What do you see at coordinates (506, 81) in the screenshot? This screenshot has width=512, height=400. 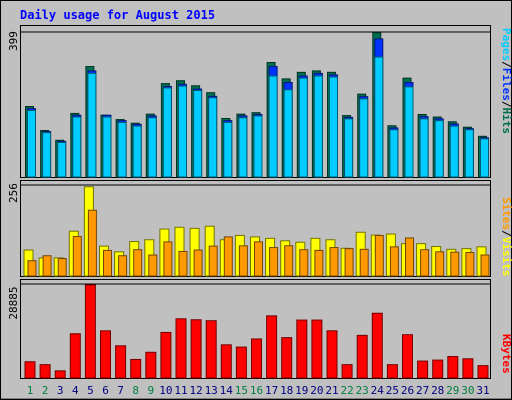 I see `svg-text: Pages/Files/Hits` at bounding box center [506, 81].